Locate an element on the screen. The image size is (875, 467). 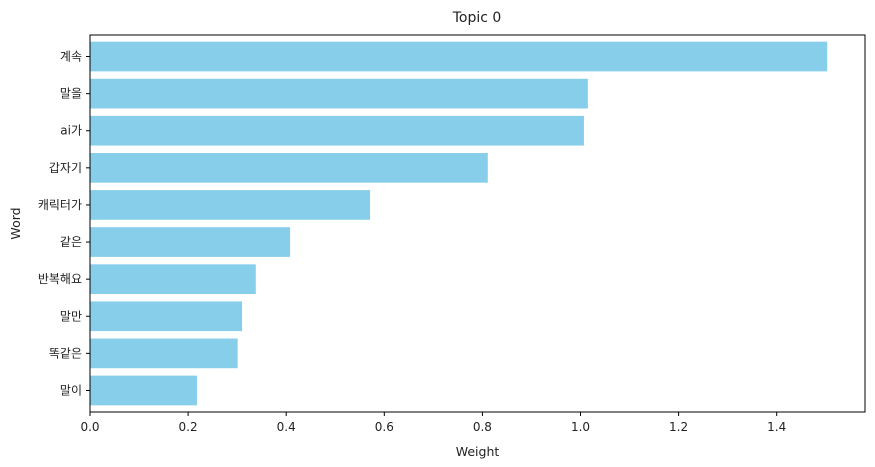
y-tick-label: 캐릭터가 is located at coordinates (60, 205).